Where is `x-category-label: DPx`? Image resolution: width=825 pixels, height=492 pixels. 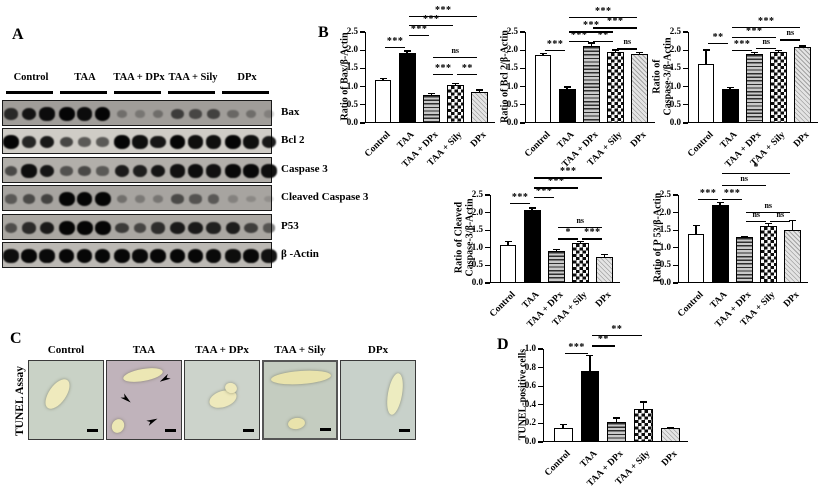 x-category-label: DPx is located at coordinates (670, 459).